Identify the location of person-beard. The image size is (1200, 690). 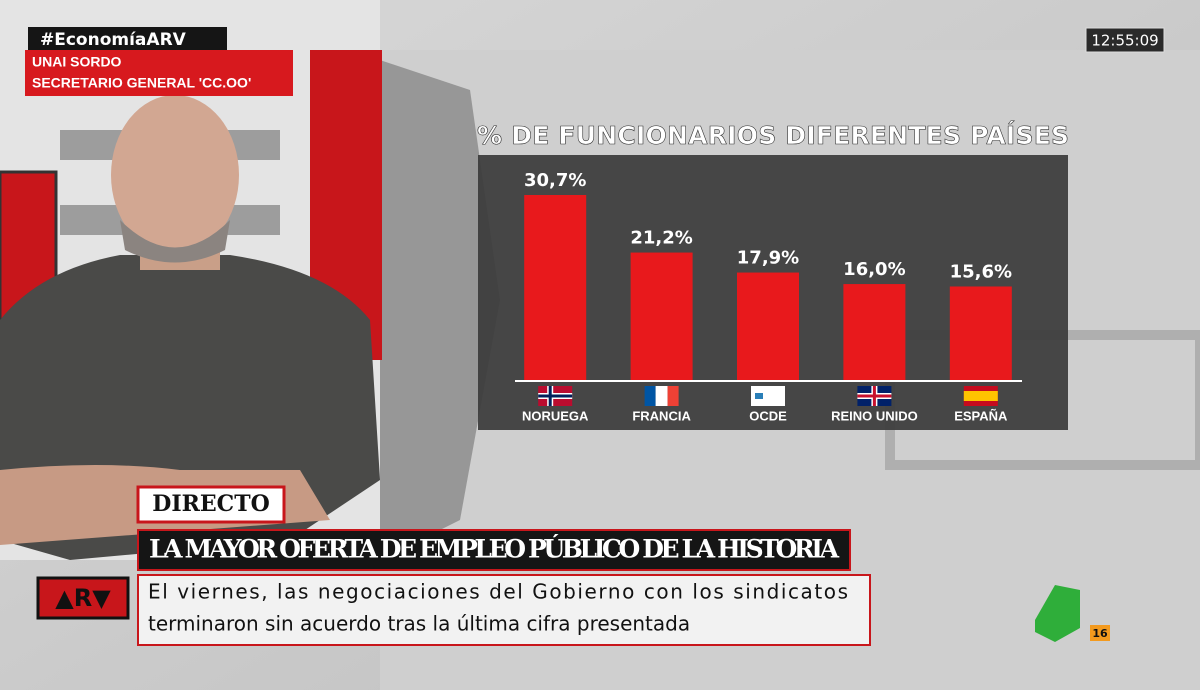
(175, 241).